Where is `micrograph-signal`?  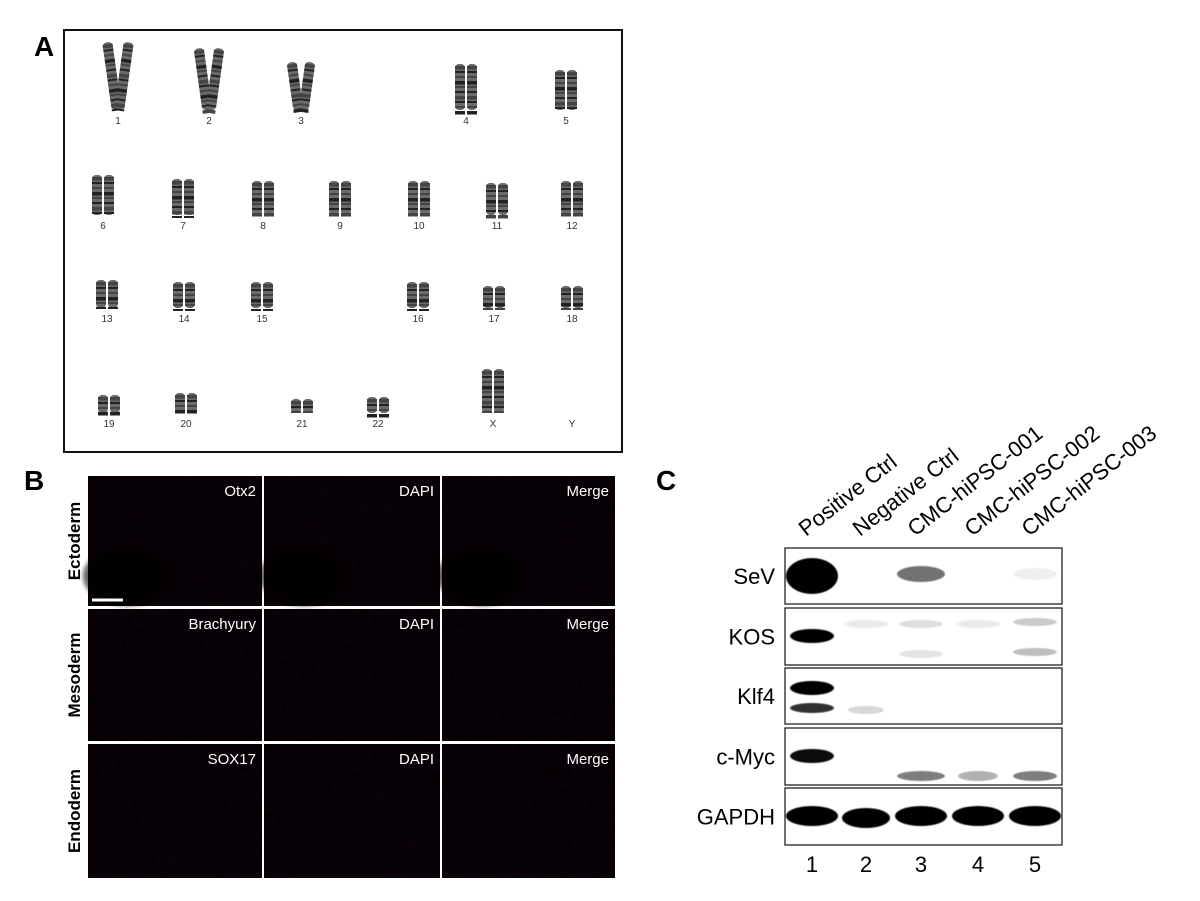 micrograph-signal is located at coordinates (175, 811).